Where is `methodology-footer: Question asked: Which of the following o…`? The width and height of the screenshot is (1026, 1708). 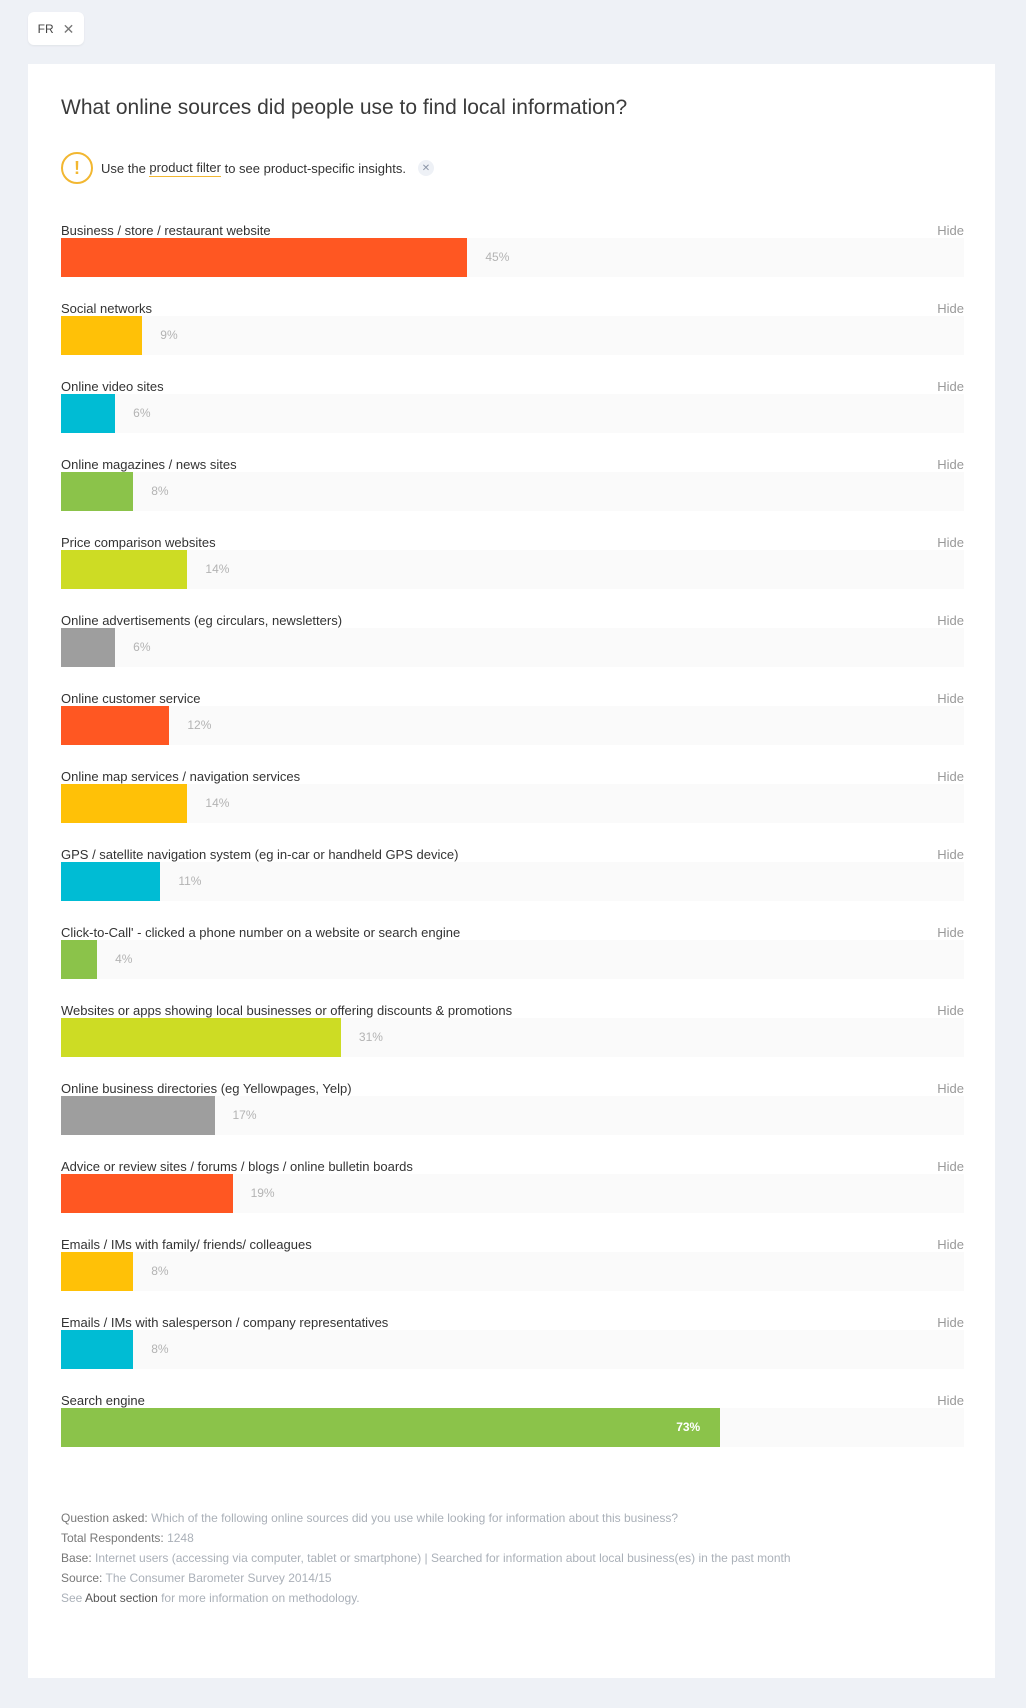
methodology-footer: Question asked: Which of the following o… is located at coordinates (426, 1558).